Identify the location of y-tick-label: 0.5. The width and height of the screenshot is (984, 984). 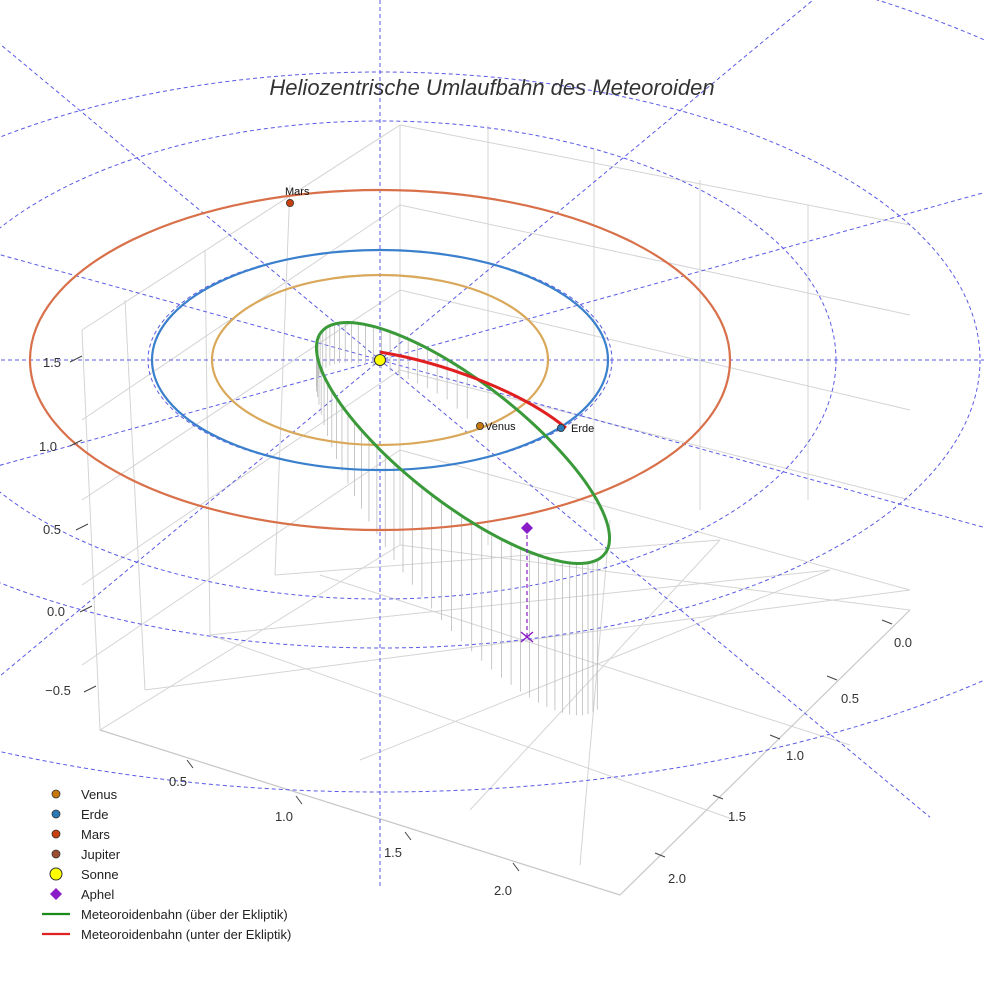
(850, 698).